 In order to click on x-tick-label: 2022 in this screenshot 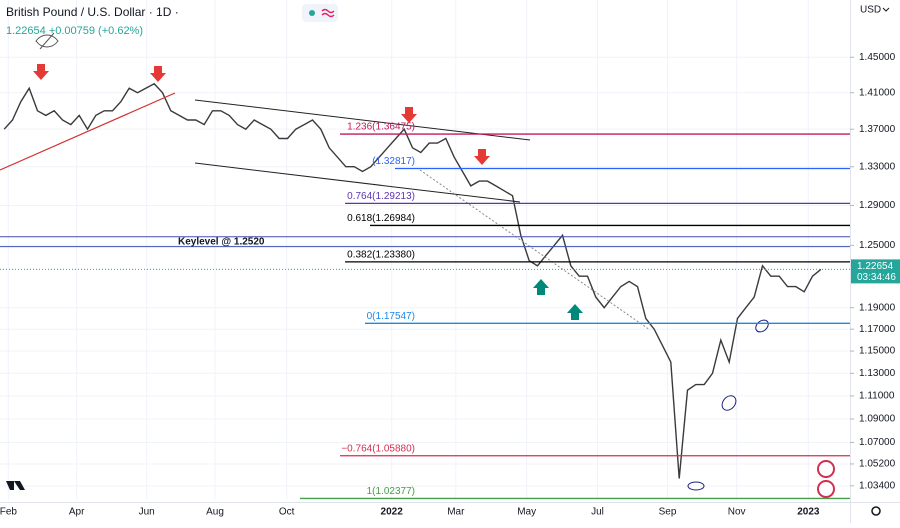, I will do `click(392, 512)`.